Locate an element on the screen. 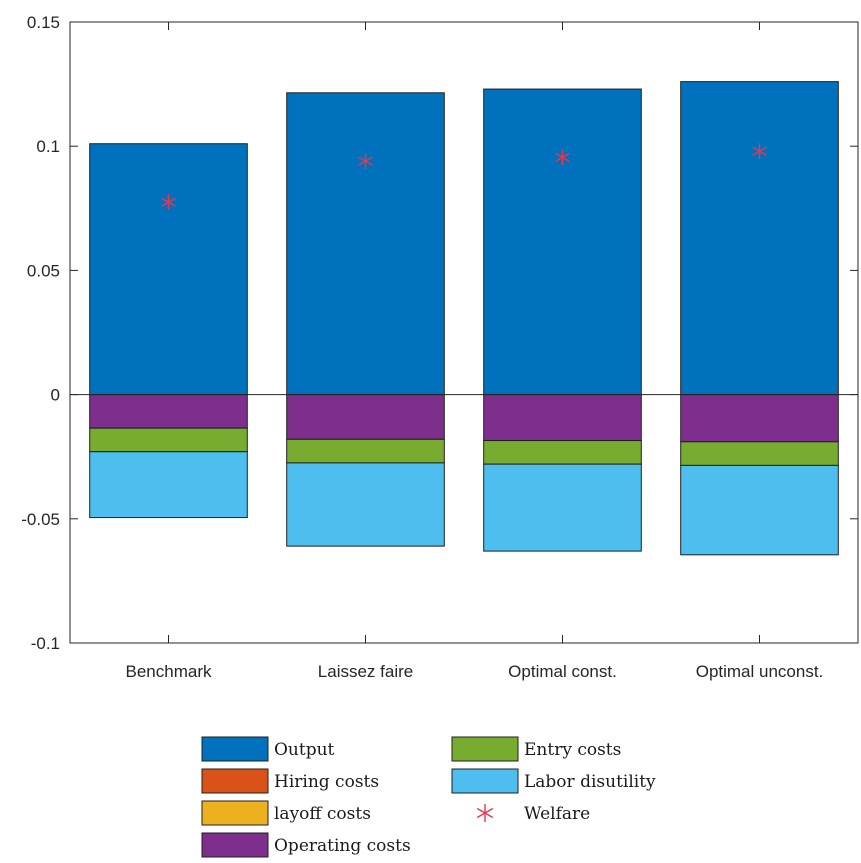  legend-item-layoff-costs: layoff costs is located at coordinates (286, 813).